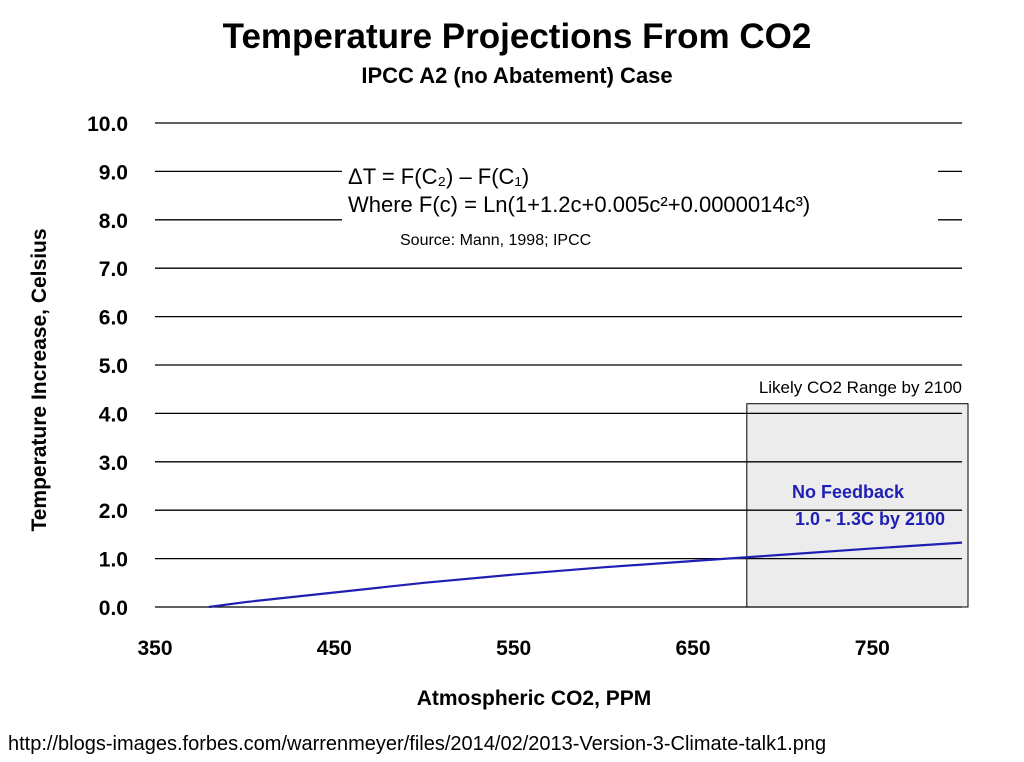 The height and width of the screenshot is (762, 1024). I want to click on x-tick-label: 650, so click(692, 648).